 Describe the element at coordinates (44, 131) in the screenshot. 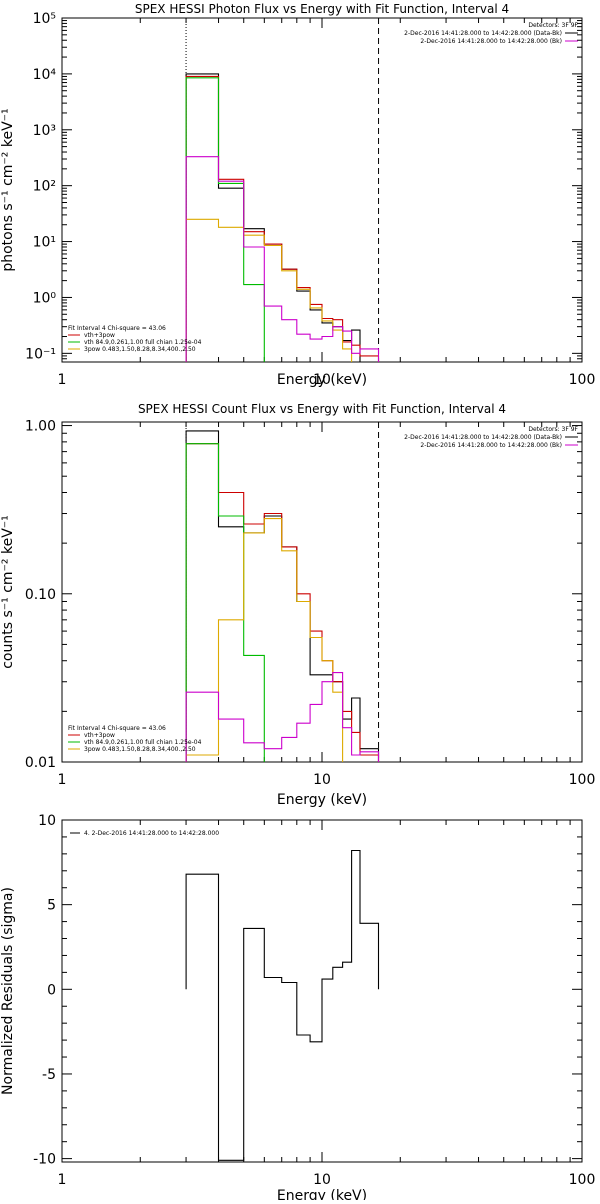

I see `y-tick-label: 10³` at that location.